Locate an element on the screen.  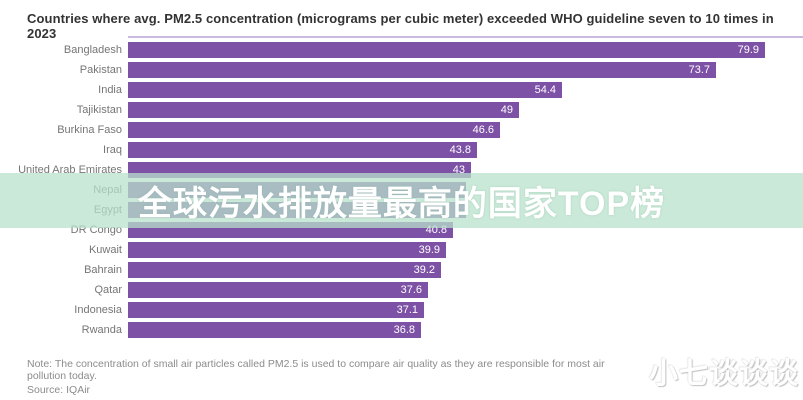
bar-track: 36.8 is located at coordinates (465, 330).